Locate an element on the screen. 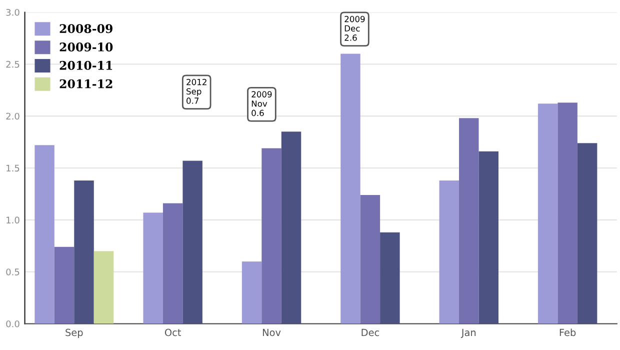 This screenshot has width=620, height=350. y-tick-label: 3.0 is located at coordinates (13, 12).